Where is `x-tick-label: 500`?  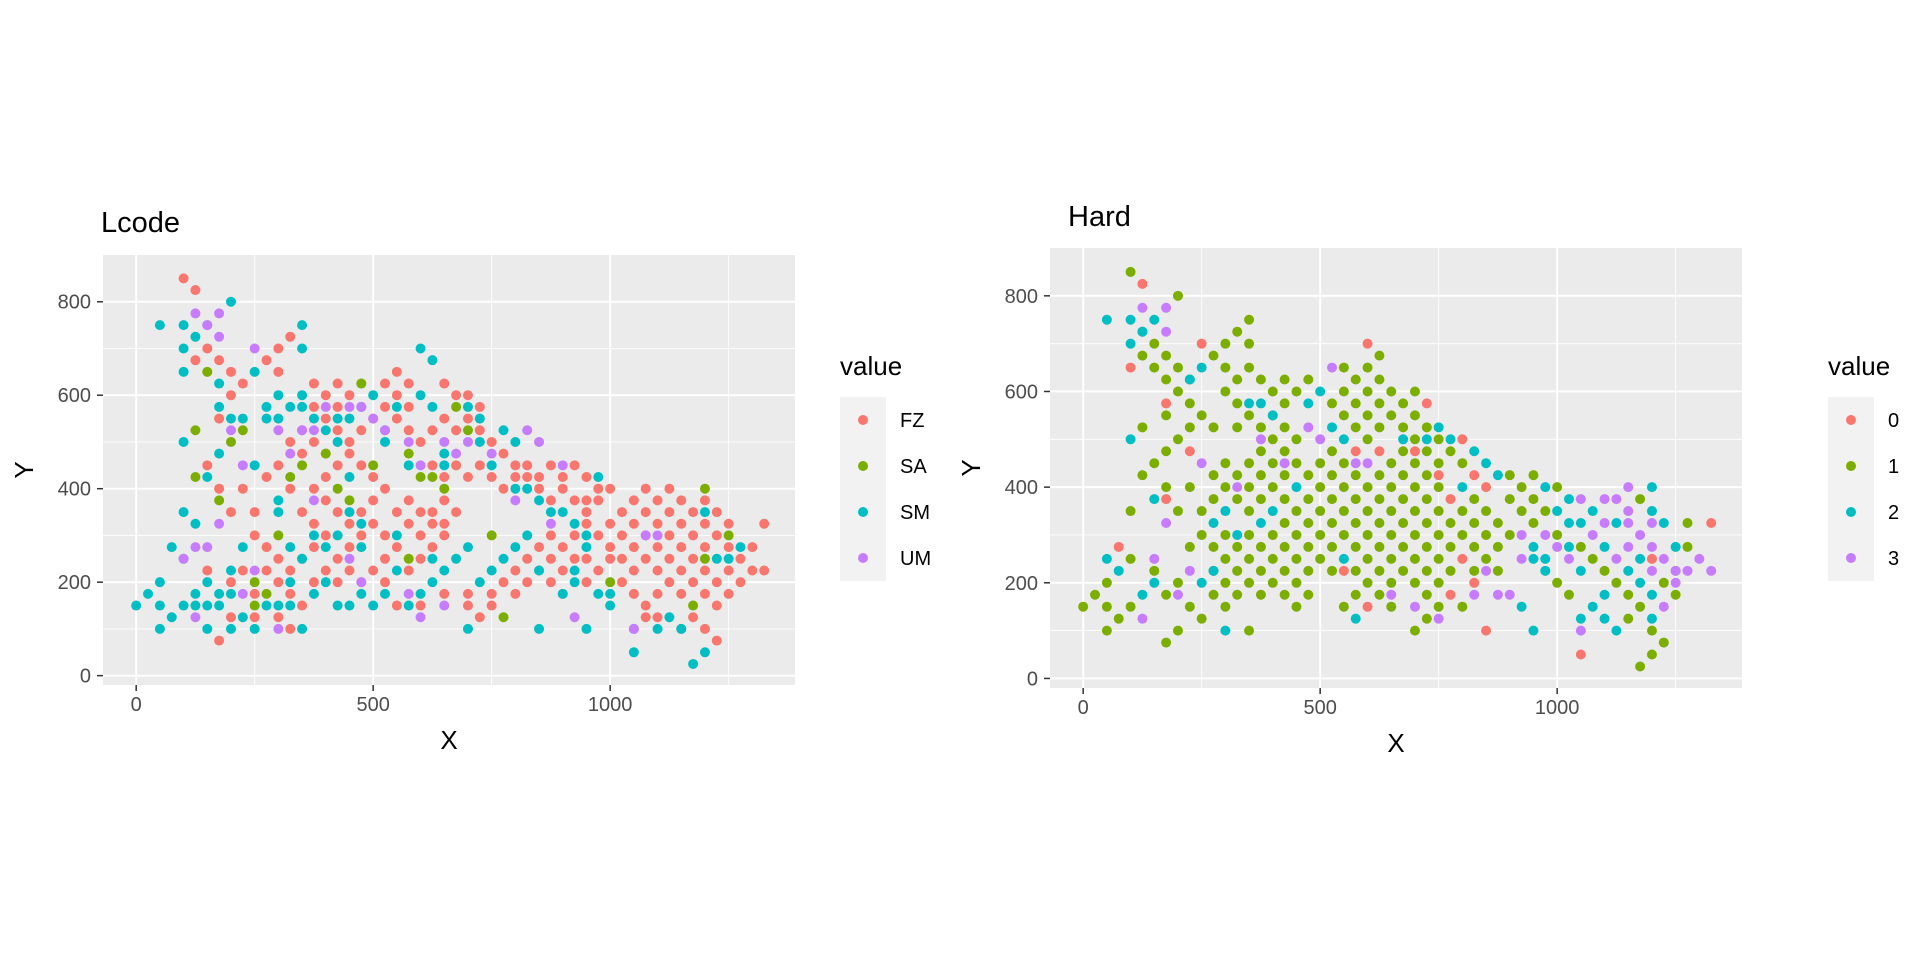
x-tick-label: 500 is located at coordinates (372, 705).